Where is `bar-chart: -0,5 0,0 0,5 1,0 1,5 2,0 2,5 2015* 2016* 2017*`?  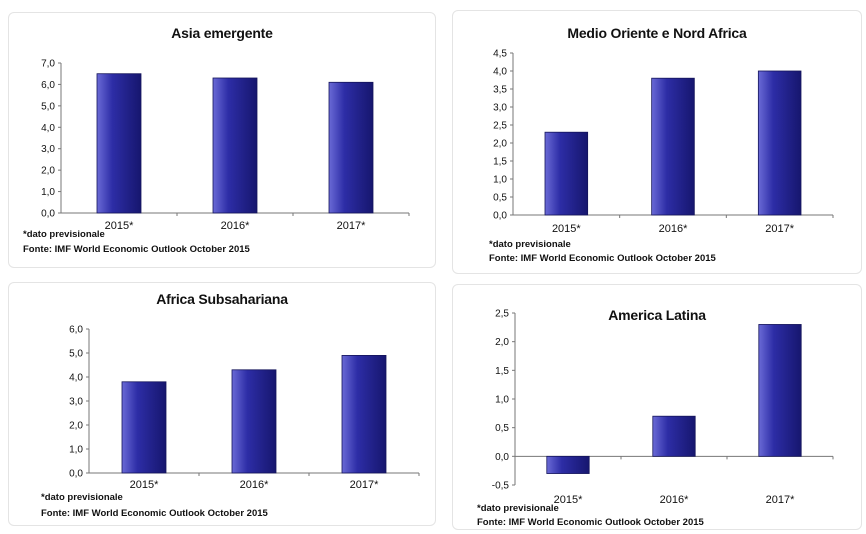 bar-chart: -0,5 0,0 0,5 1,0 1,5 2,0 2,5 2015* 2016* 2017* is located at coordinates (663, 407).